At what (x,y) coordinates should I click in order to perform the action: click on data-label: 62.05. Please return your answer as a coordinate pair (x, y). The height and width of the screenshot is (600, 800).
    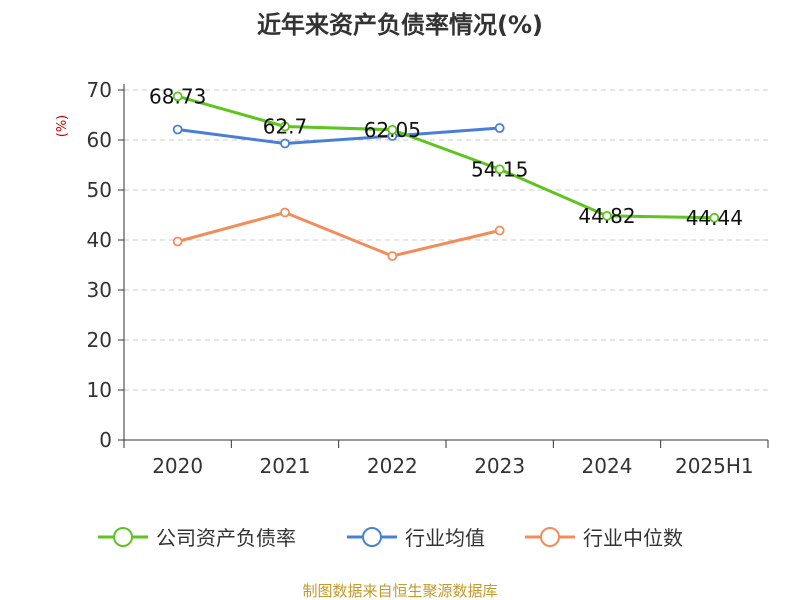
    Looking at the image, I should click on (392, 130).